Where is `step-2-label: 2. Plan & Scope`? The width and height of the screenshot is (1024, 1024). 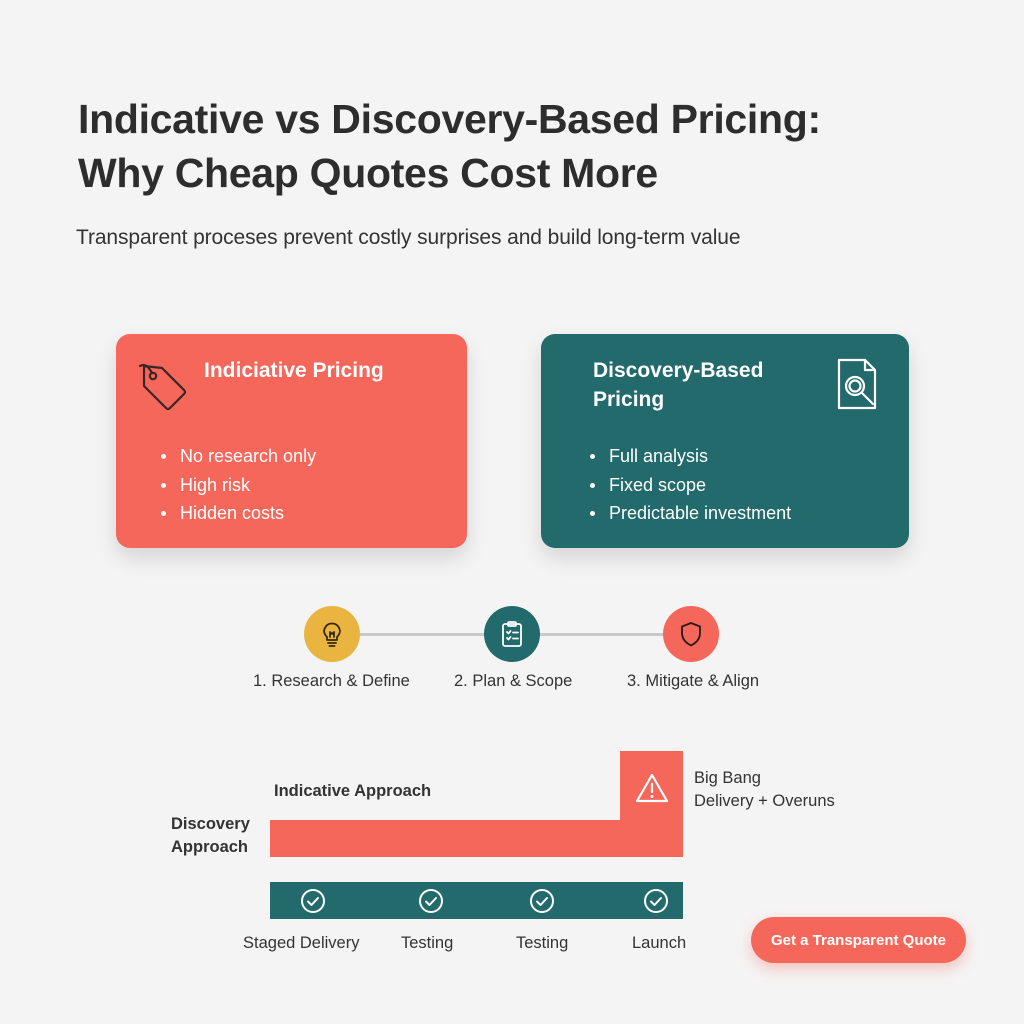
step-2-label: 2. Plan & Scope is located at coordinates (513, 681).